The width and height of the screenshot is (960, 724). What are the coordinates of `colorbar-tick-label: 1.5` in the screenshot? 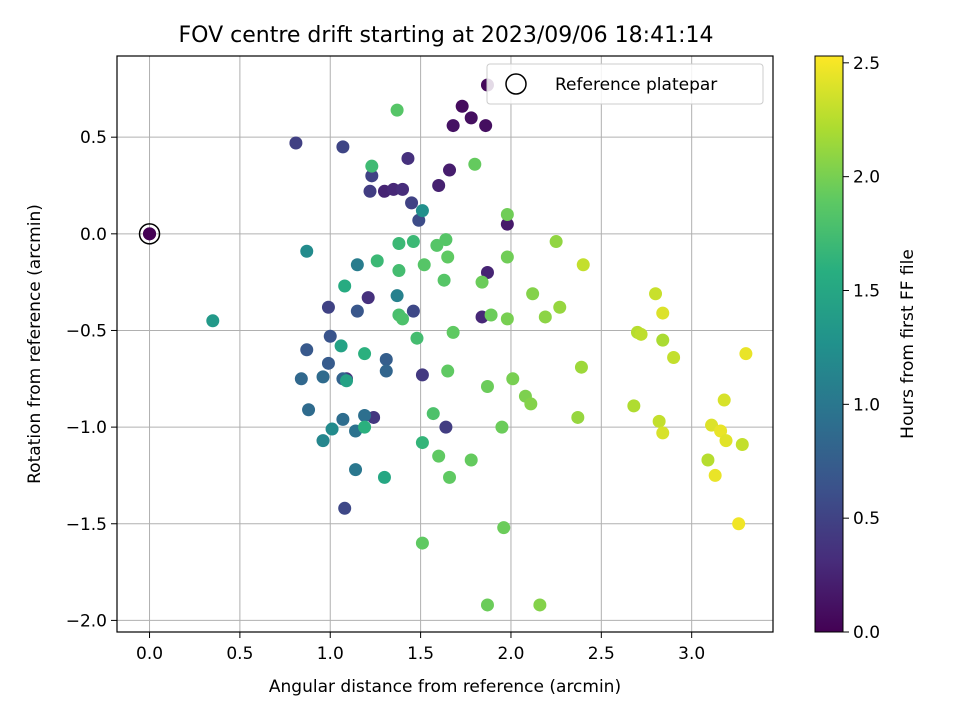 It's located at (866, 291).